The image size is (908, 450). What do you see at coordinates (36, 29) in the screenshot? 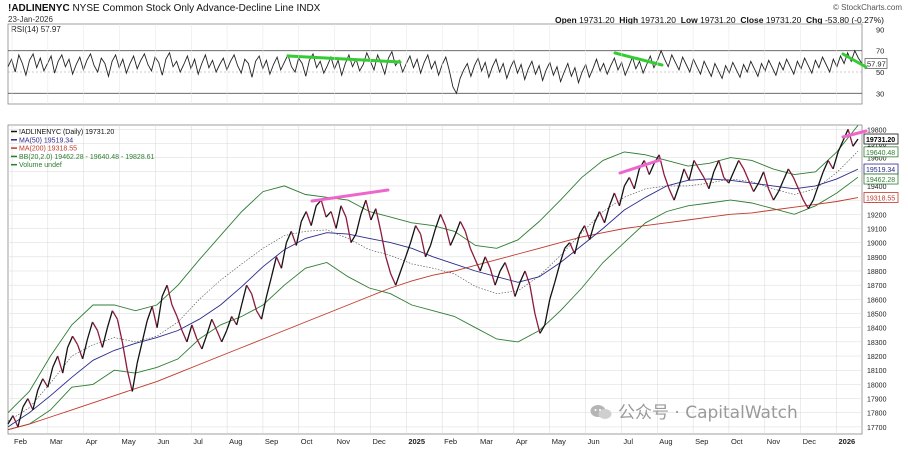
I see `rsi-title: RSI(14) 57.97` at bounding box center [36, 29].